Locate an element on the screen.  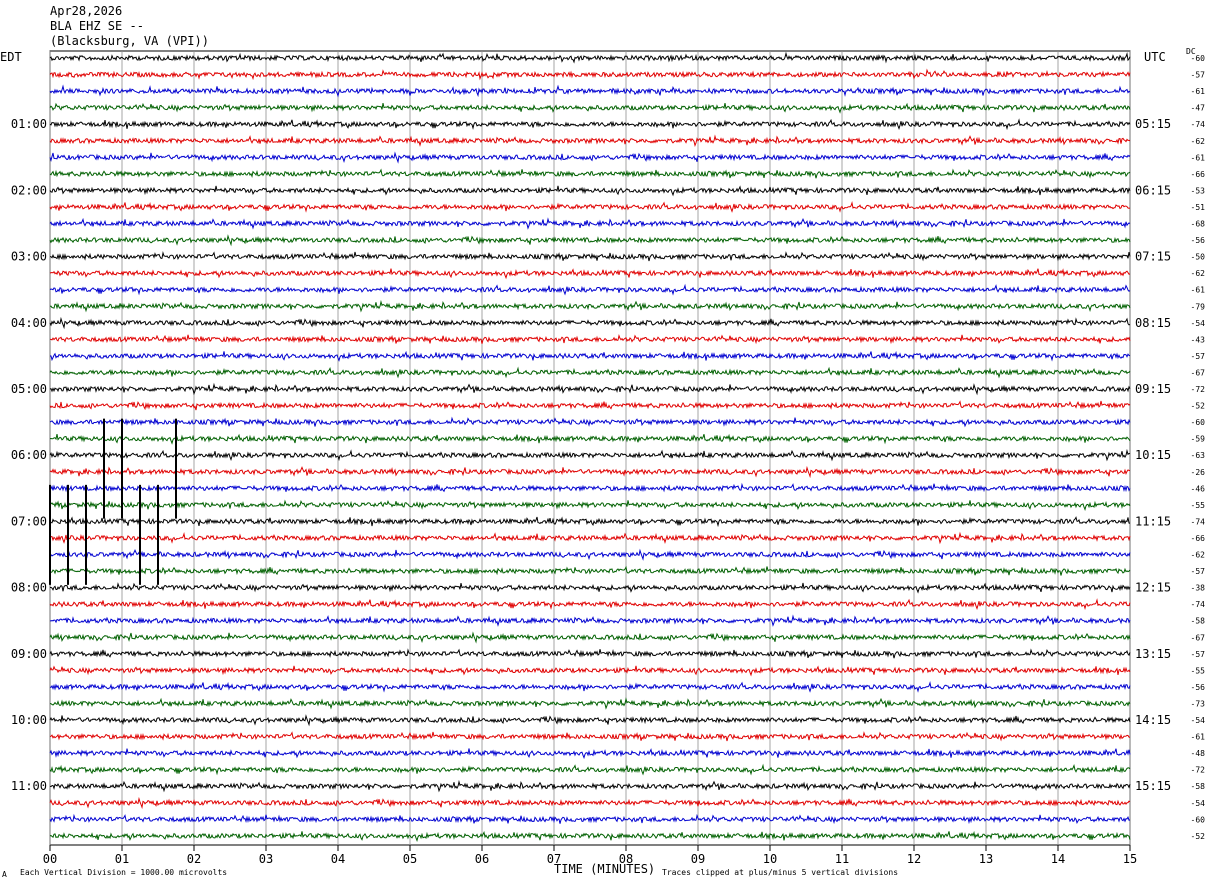
dc-offset-label: -66 is located at coordinates (1198, 538).